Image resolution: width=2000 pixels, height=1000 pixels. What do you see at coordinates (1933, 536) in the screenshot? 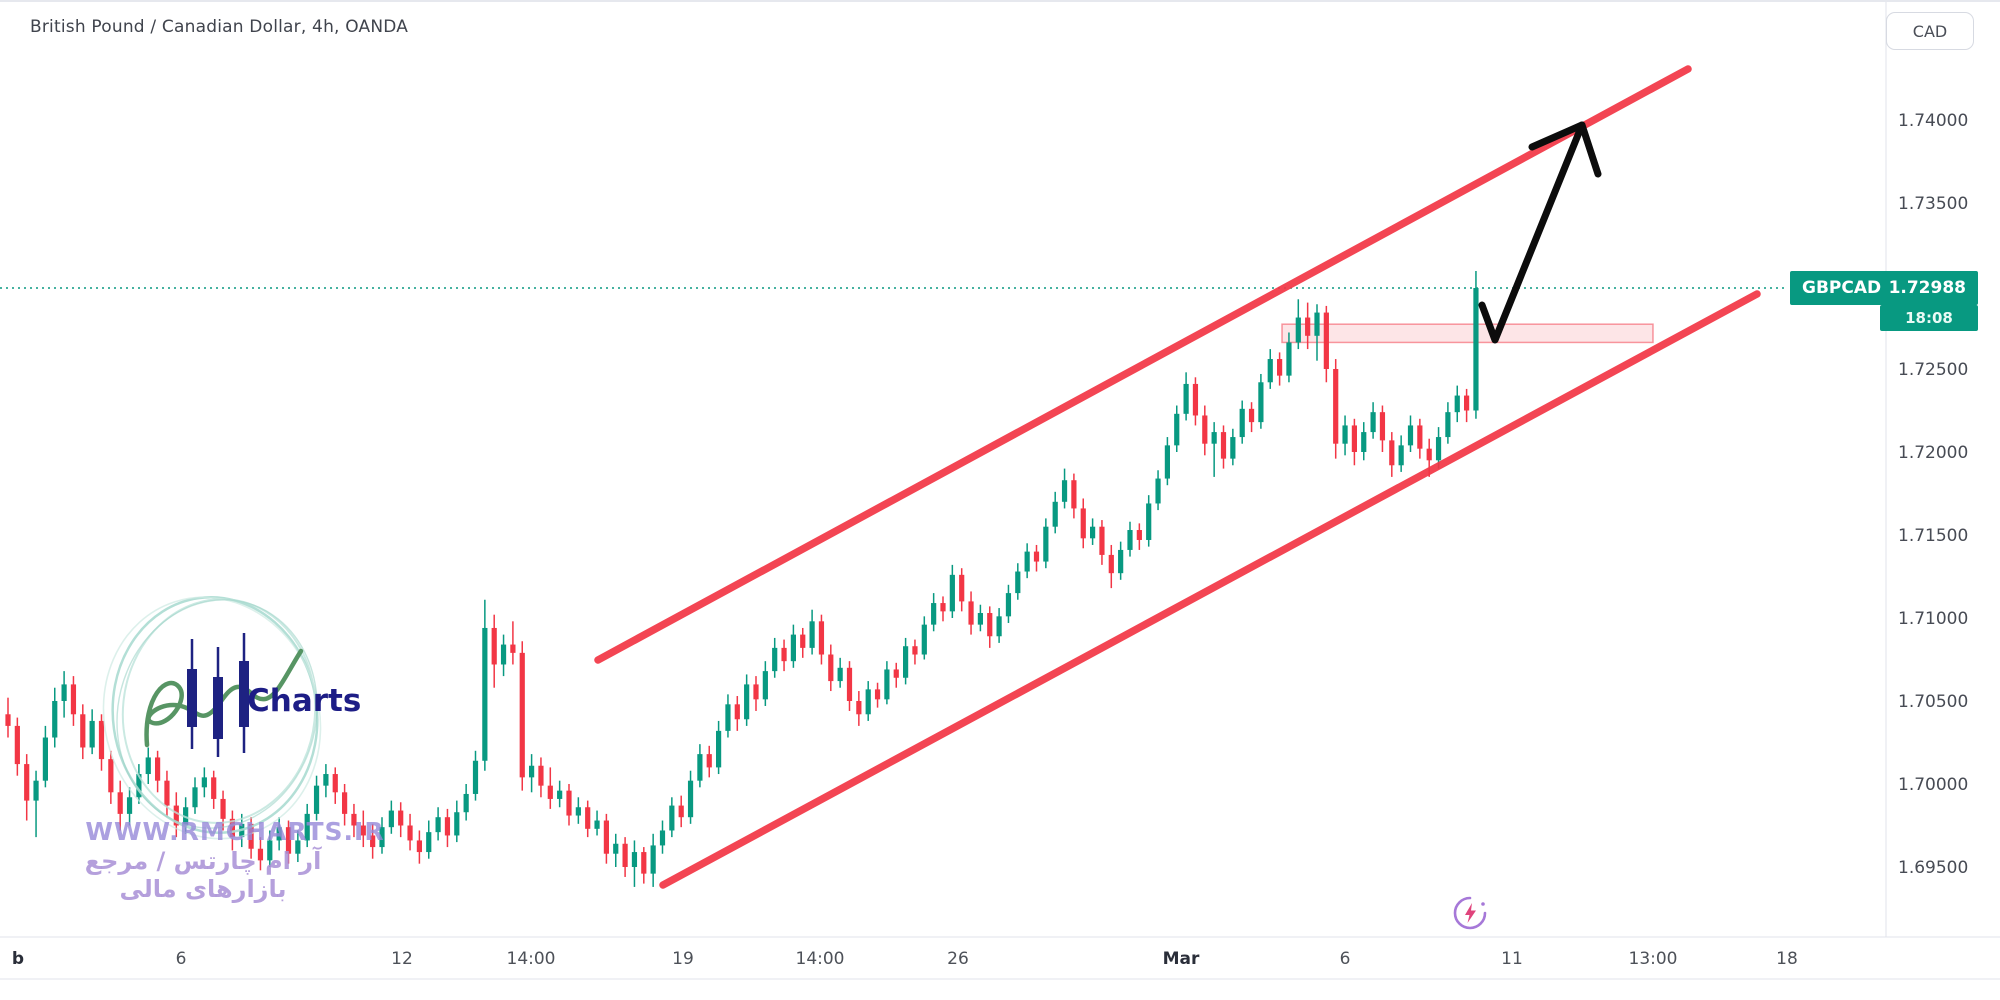
I see `price-tick-label: 1.71500` at bounding box center [1933, 536].